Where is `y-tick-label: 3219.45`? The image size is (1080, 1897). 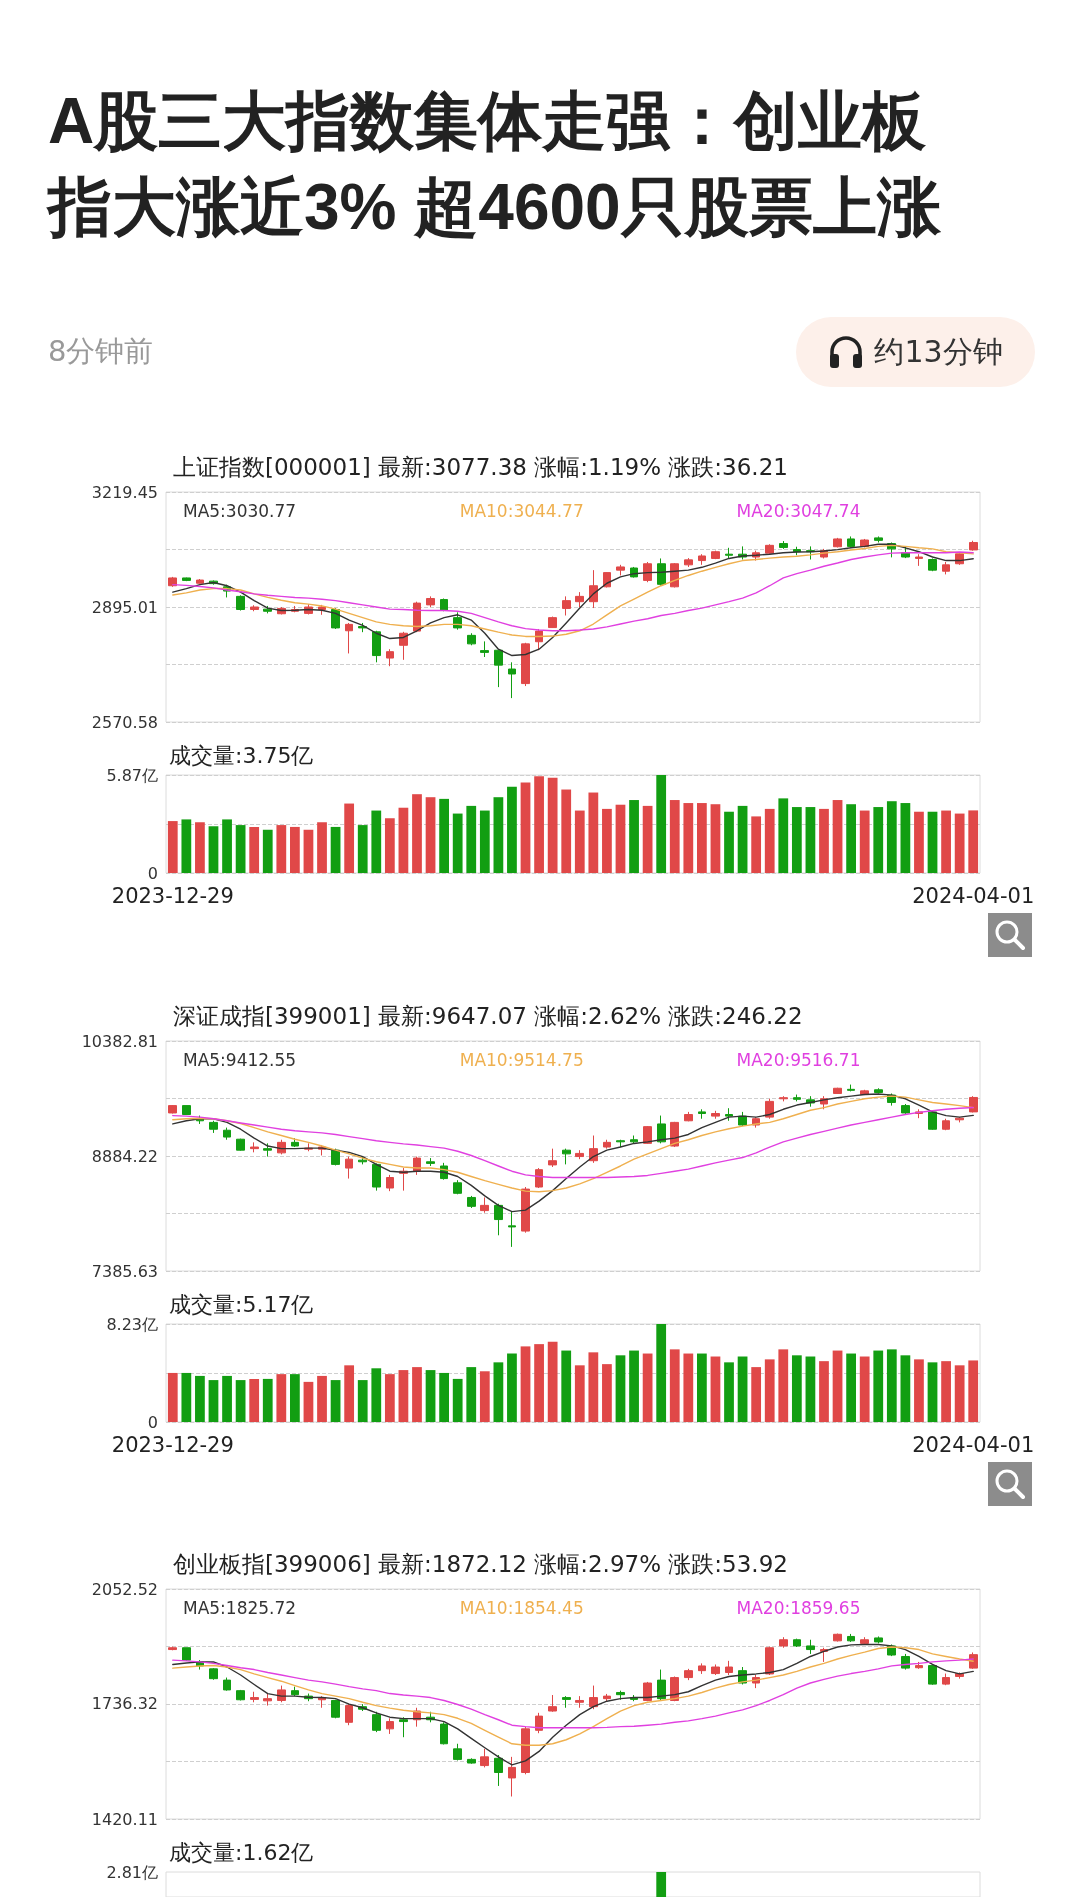 y-tick-label: 3219.45 is located at coordinates (124, 492).